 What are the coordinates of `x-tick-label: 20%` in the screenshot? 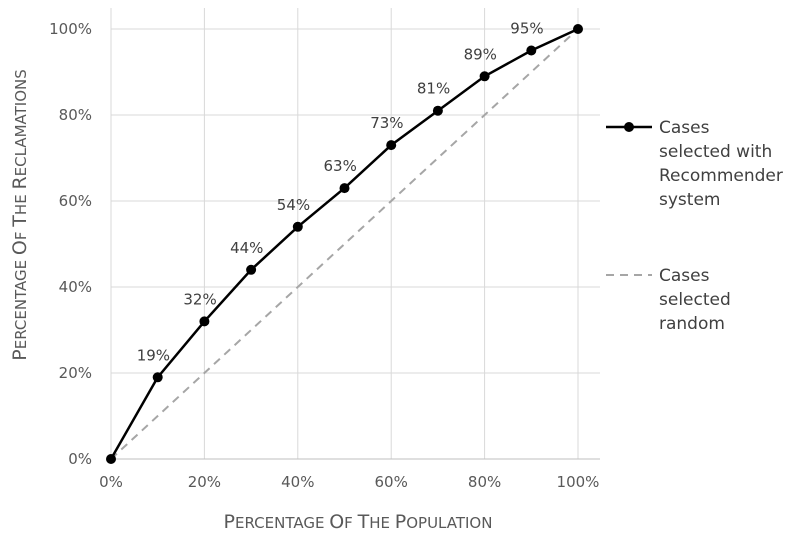 It's located at (204, 482).